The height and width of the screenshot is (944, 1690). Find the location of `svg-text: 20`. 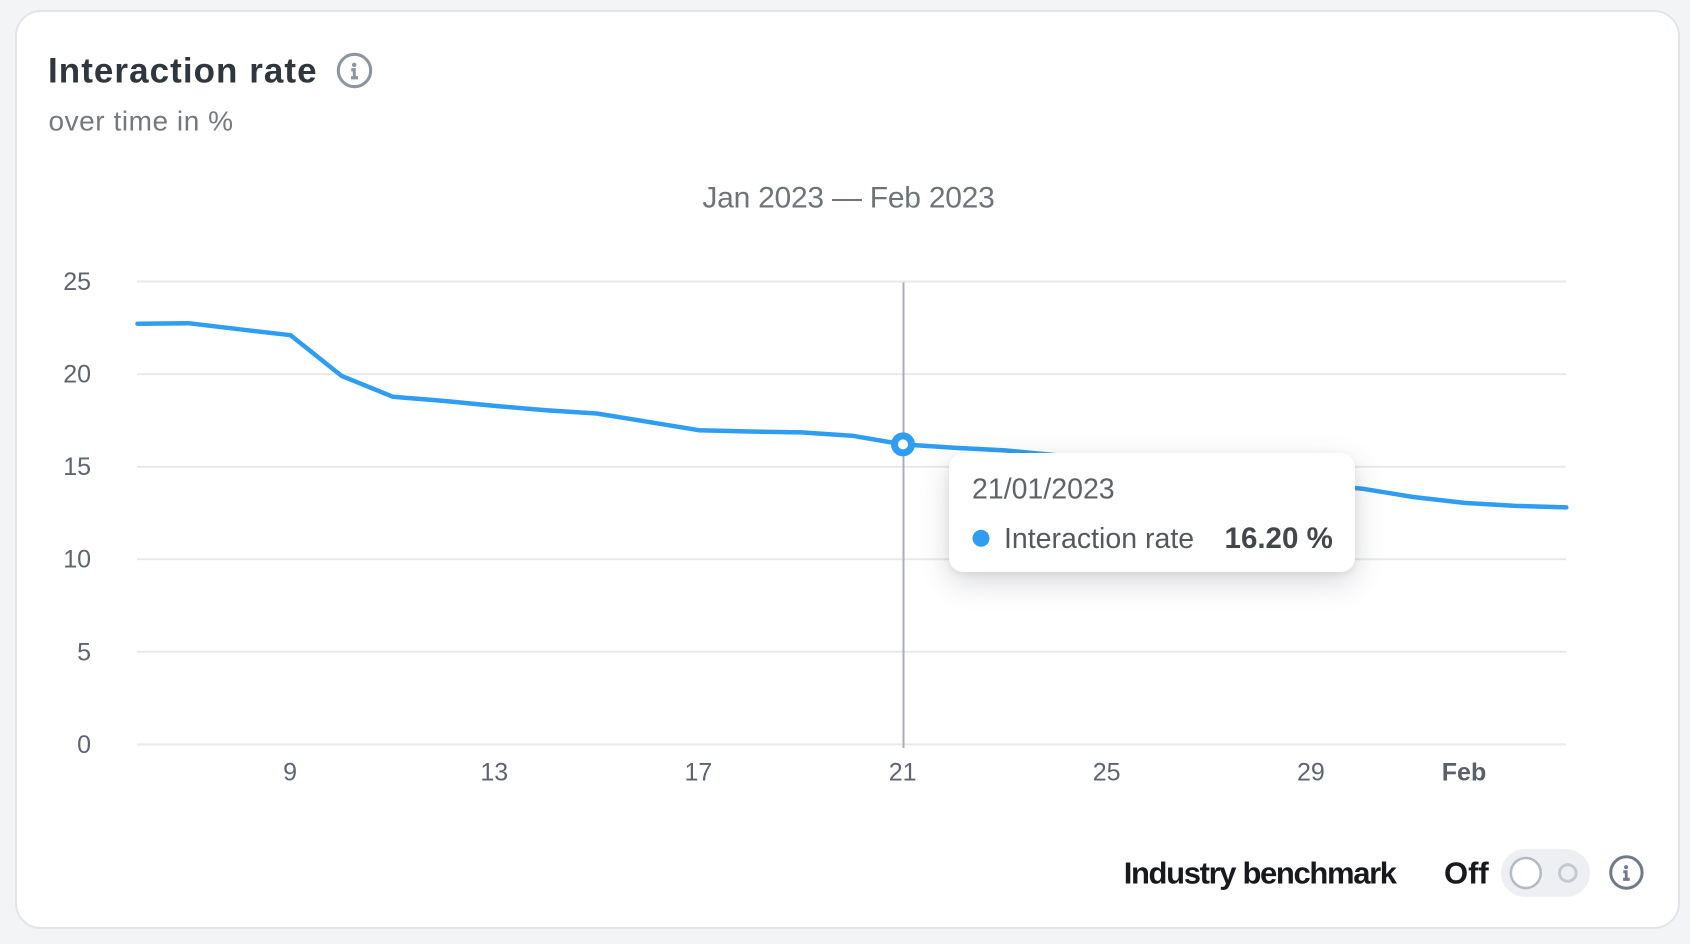

svg-text: 20 is located at coordinates (77, 375).